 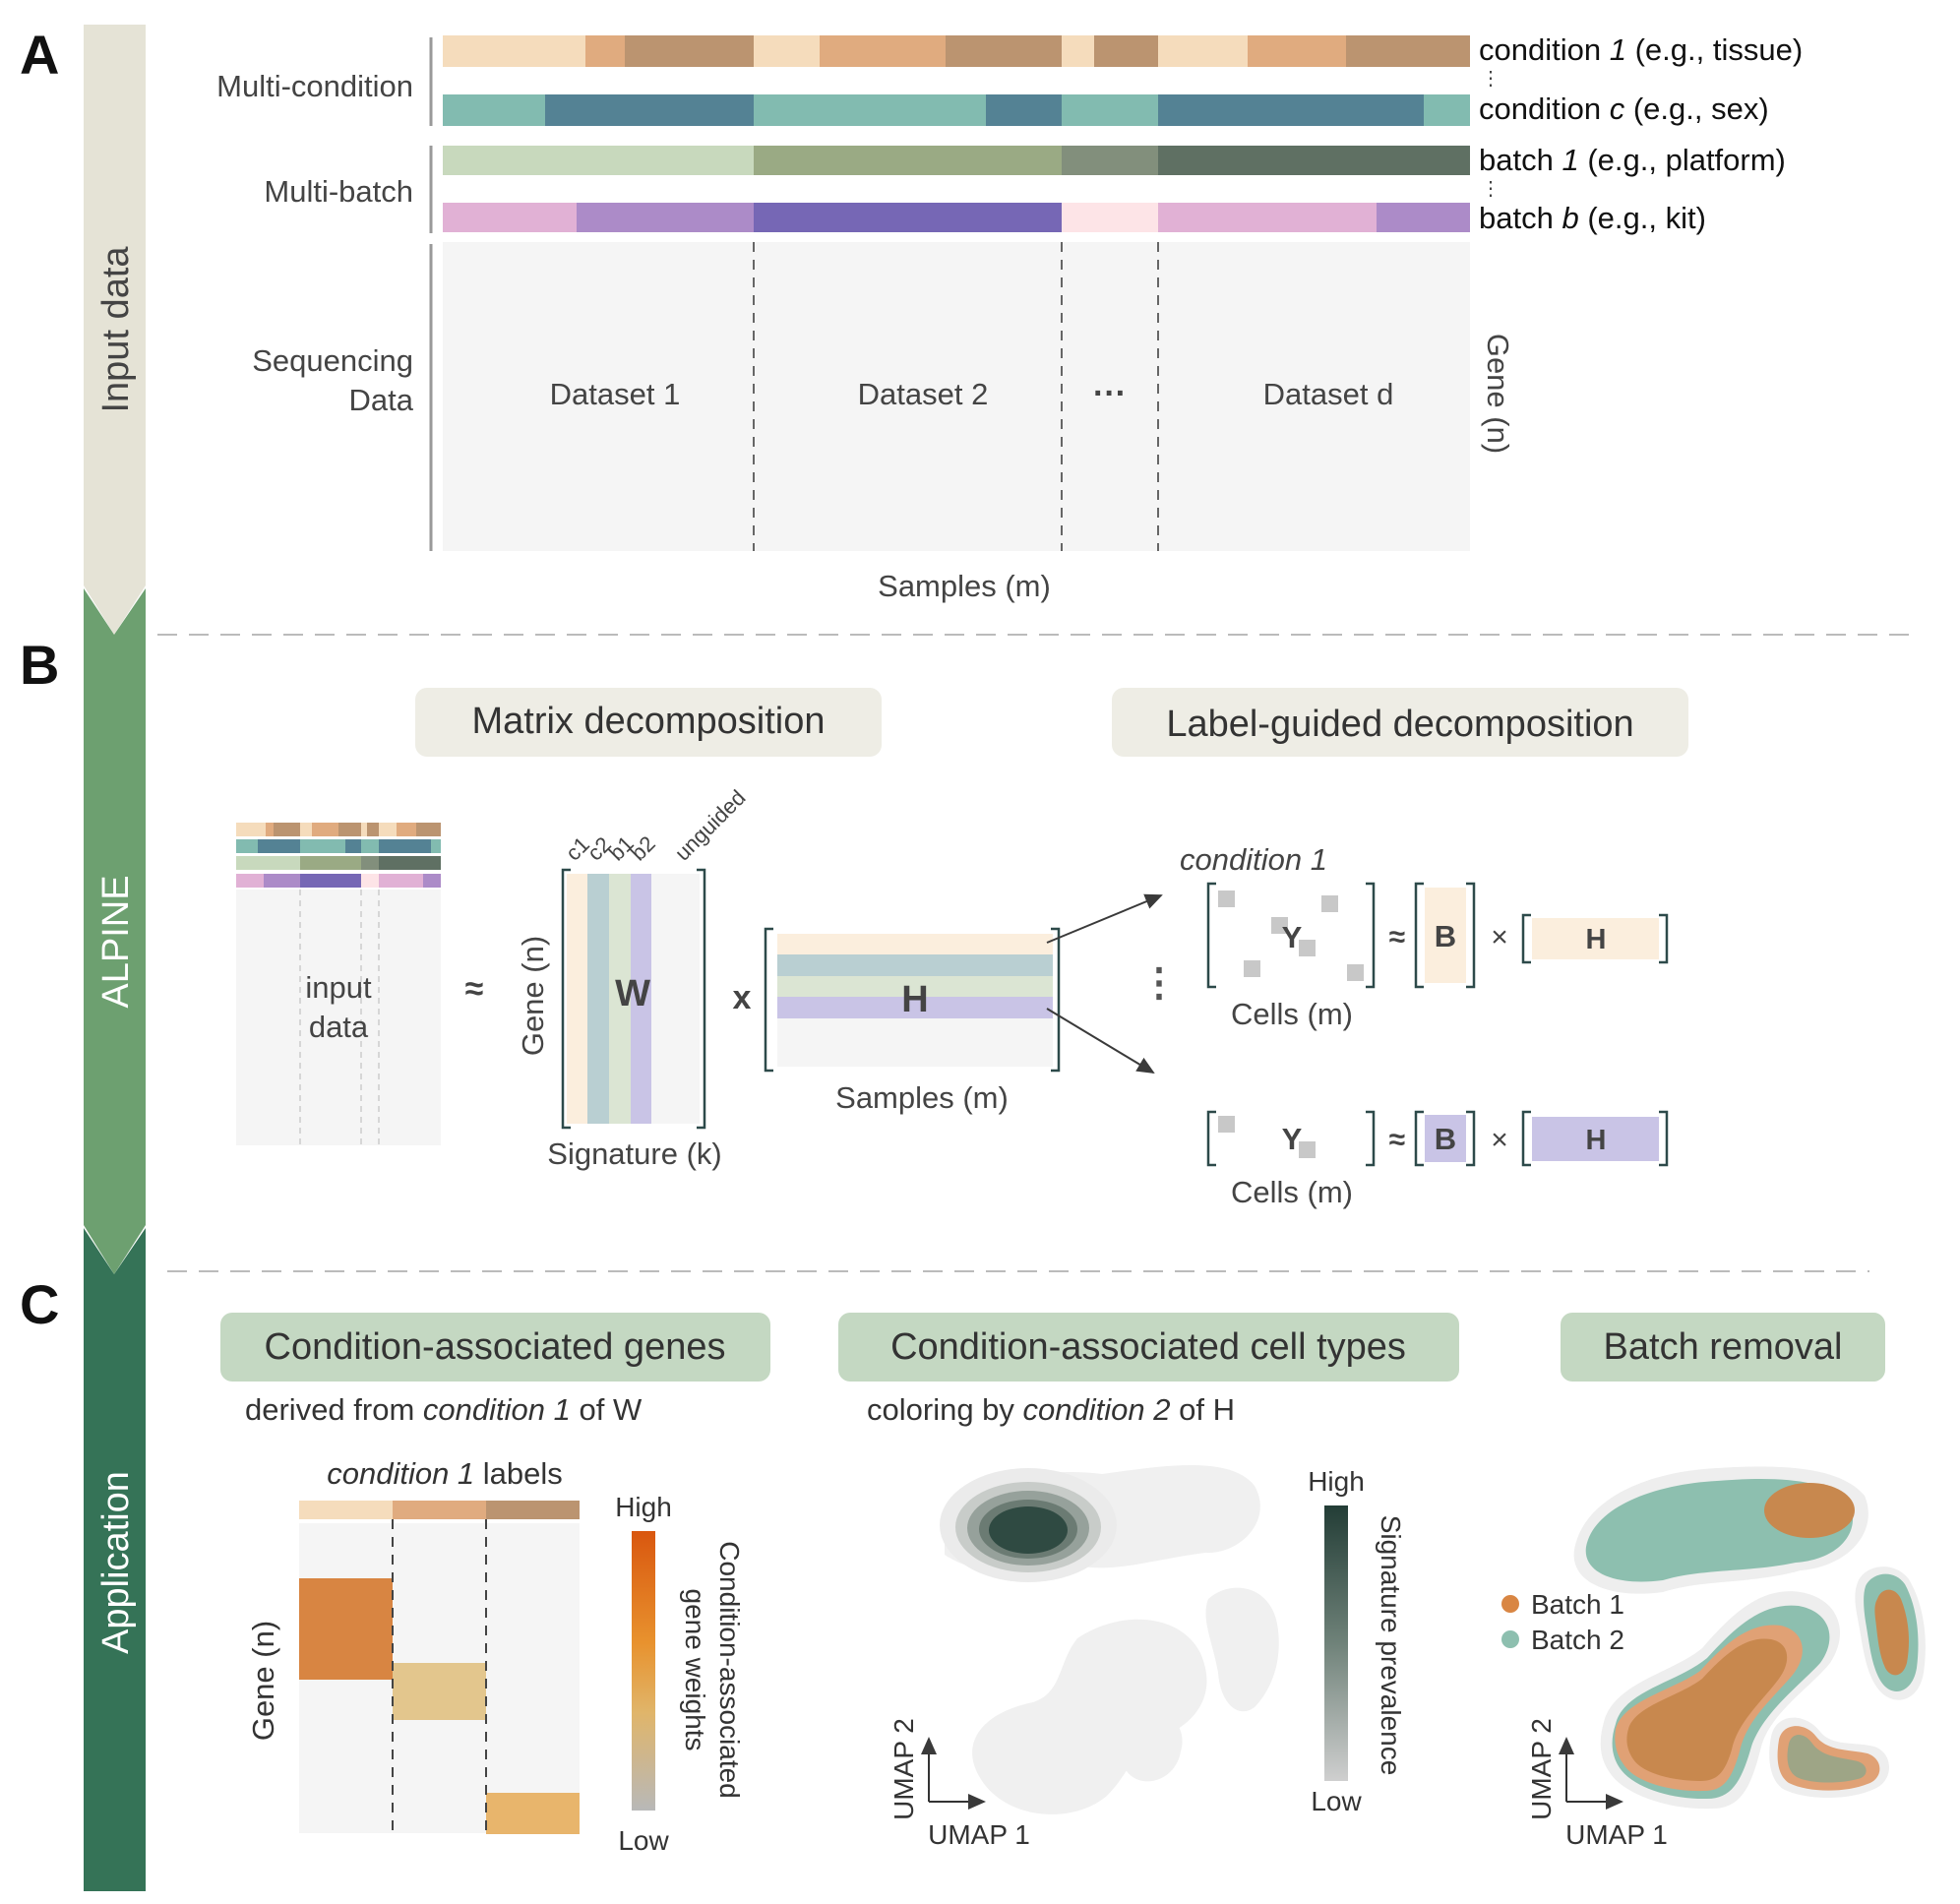 I want to click on arrow-to-batch, so click(x=1100, y=1041).